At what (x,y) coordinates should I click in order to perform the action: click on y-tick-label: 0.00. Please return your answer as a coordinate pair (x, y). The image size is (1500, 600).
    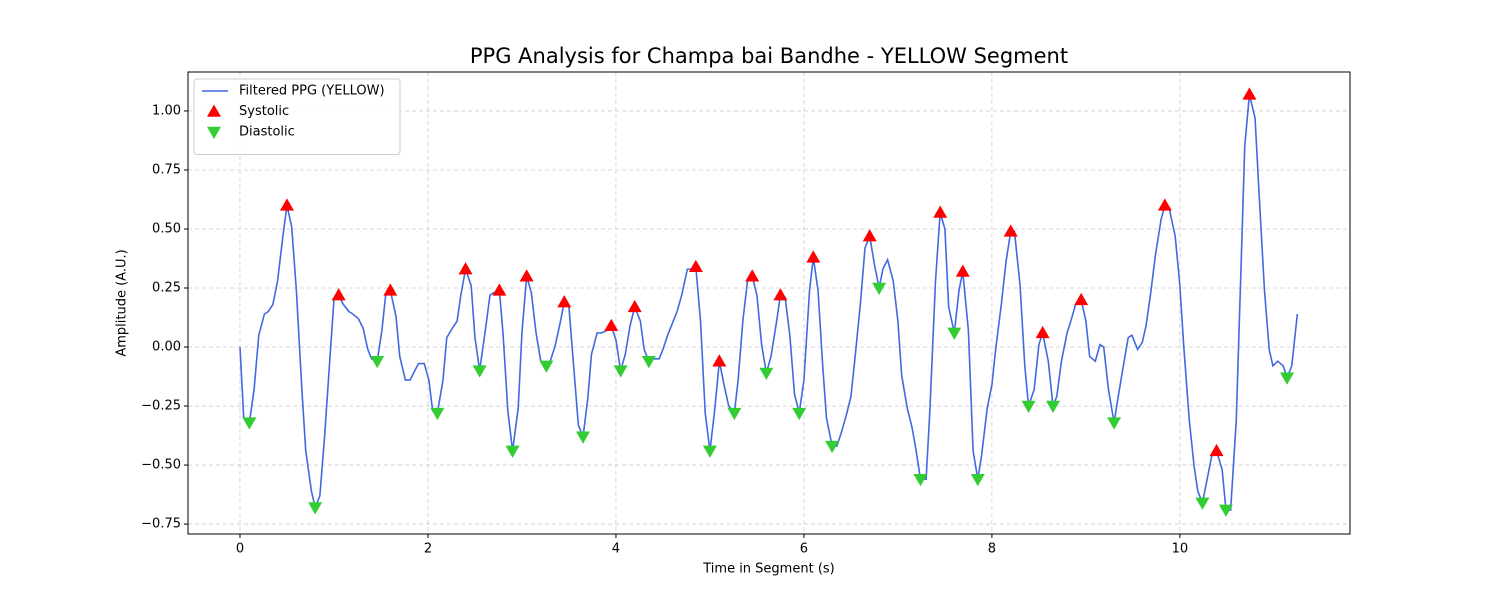
    Looking at the image, I should click on (166, 347).